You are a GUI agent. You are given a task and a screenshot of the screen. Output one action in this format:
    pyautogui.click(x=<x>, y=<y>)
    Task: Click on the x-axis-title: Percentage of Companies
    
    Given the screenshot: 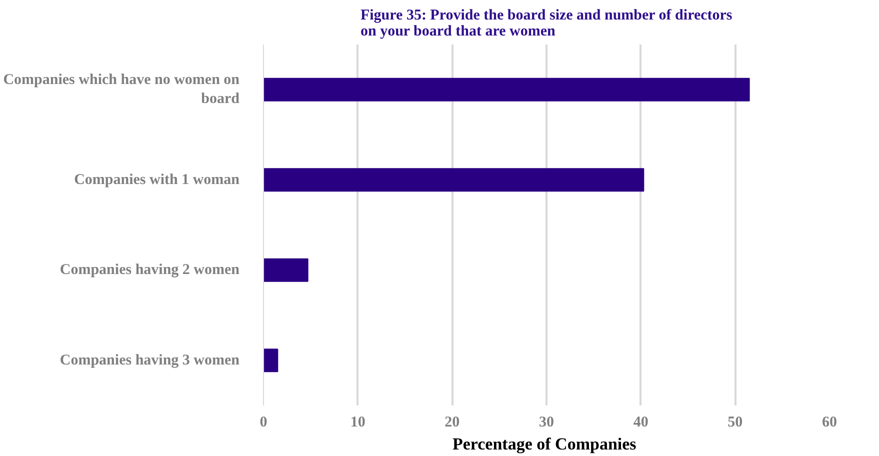 What is the action you would take?
    pyautogui.click(x=544, y=444)
    